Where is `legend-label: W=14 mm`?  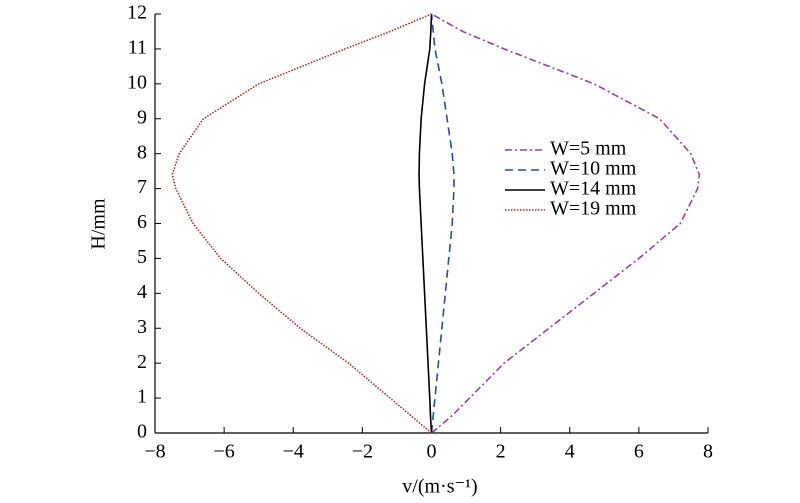
legend-label: W=14 mm is located at coordinates (593, 189).